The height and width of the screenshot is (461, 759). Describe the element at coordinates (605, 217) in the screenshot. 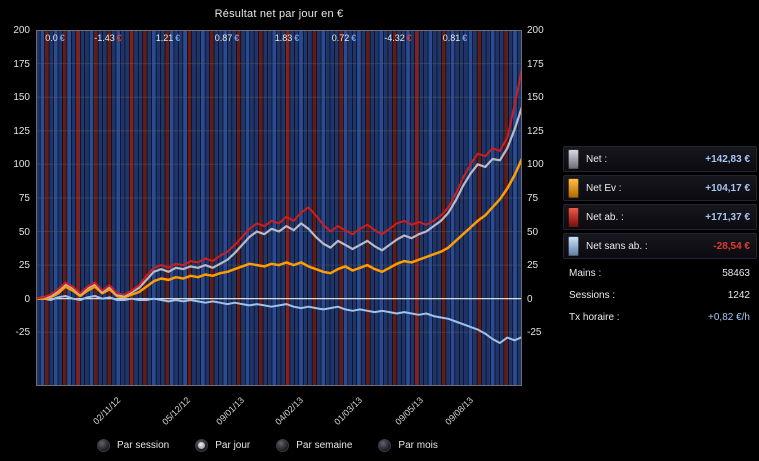

I see `legend-label: Net ab. :` at that location.